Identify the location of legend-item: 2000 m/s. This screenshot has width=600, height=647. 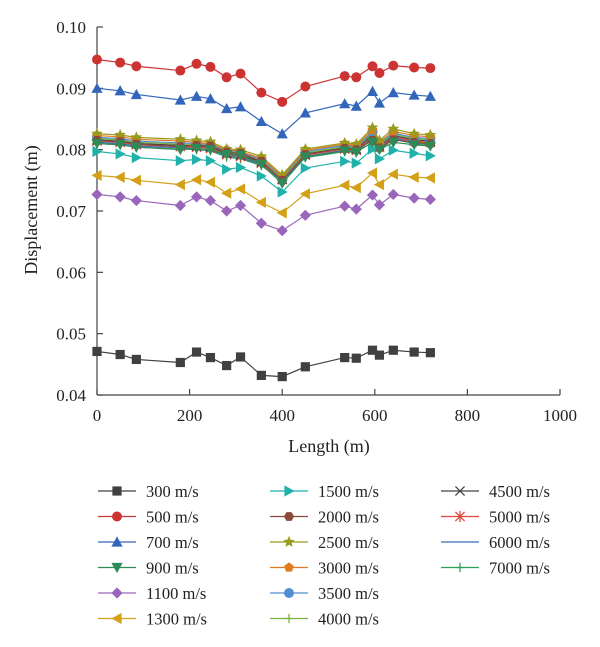
(324, 517).